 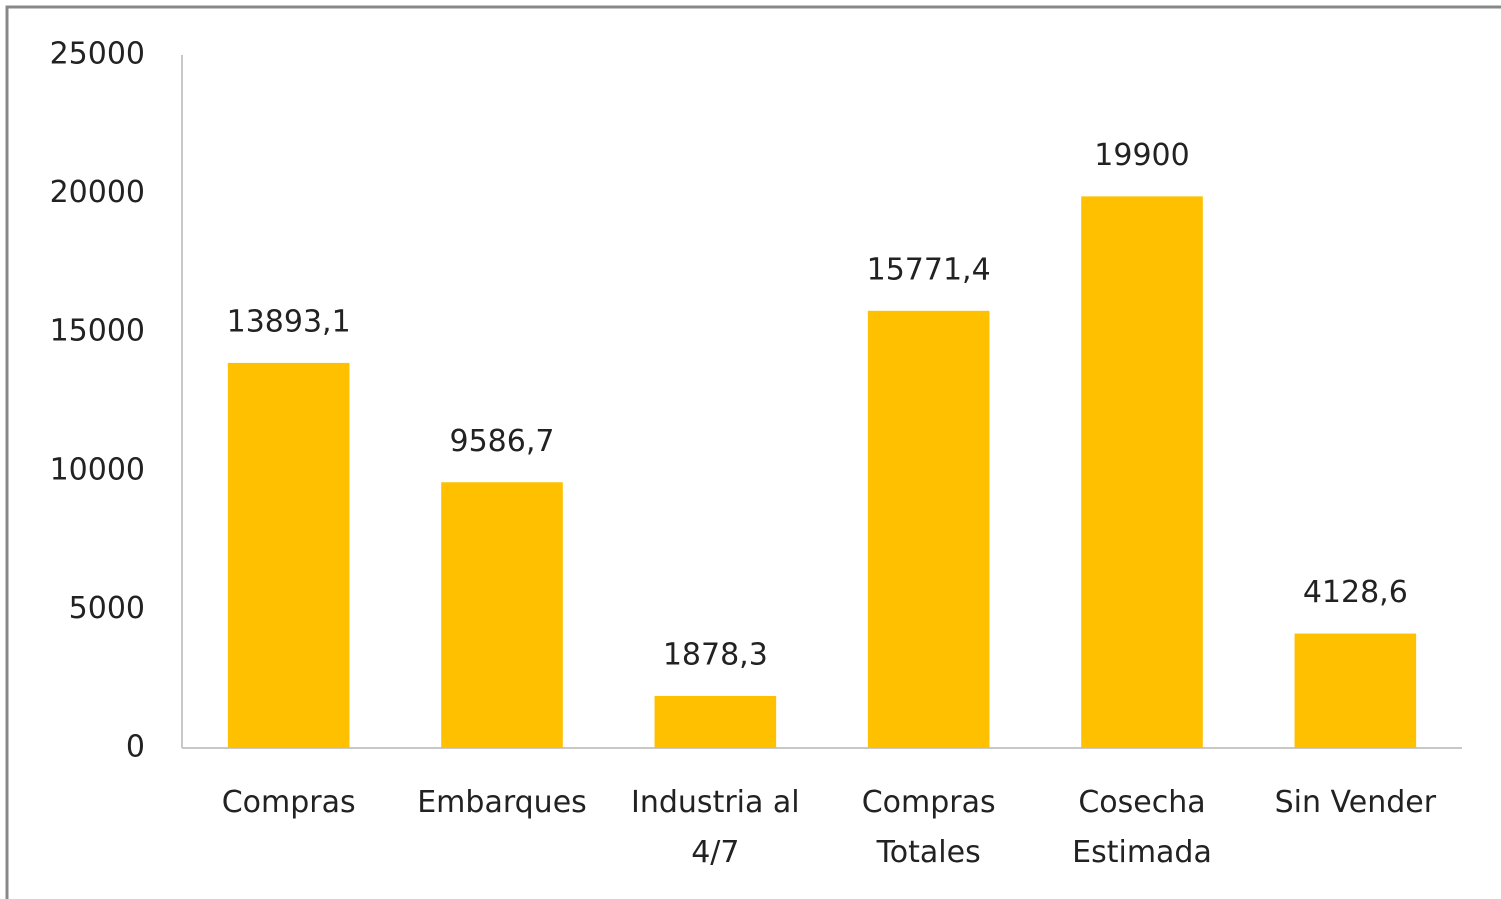 I want to click on x-tick-label: Cosecha Estimada, so click(x=1142, y=827).